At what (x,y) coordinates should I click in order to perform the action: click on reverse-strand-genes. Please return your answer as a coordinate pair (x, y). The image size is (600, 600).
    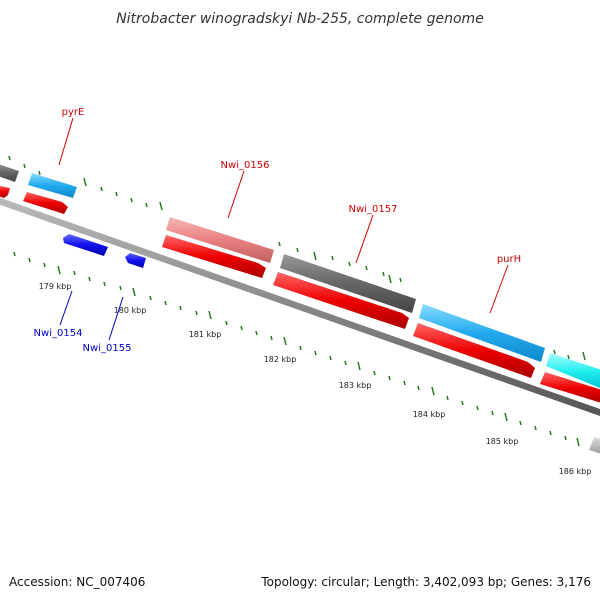
    Looking at the image, I should click on (104, 251).